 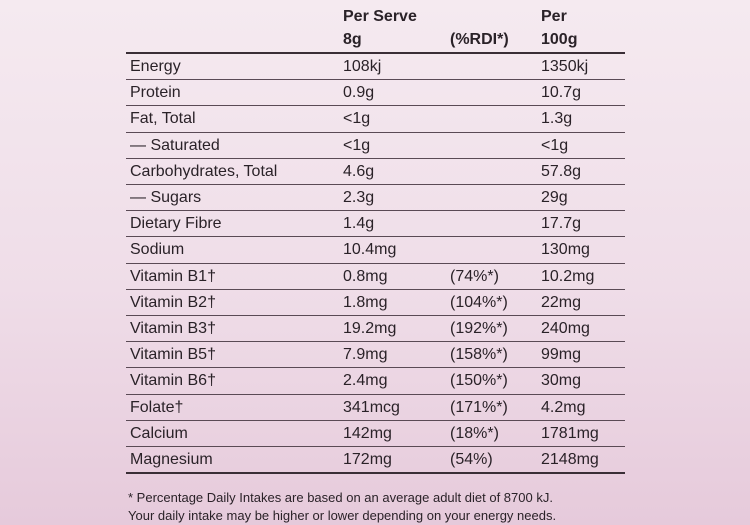 What do you see at coordinates (367, 459) in the screenshot?
I see `nutrient-value: 172mg` at bounding box center [367, 459].